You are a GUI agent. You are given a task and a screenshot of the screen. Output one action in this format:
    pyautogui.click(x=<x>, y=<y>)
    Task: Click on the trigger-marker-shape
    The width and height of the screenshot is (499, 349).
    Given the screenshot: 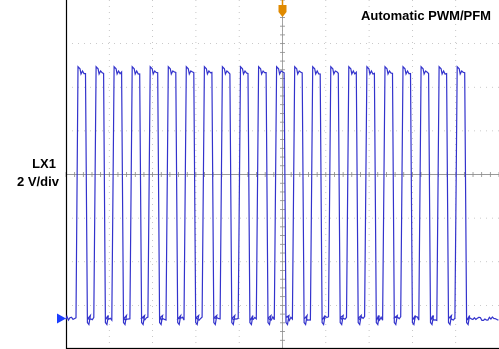 What is the action you would take?
    pyautogui.click(x=282, y=11)
    